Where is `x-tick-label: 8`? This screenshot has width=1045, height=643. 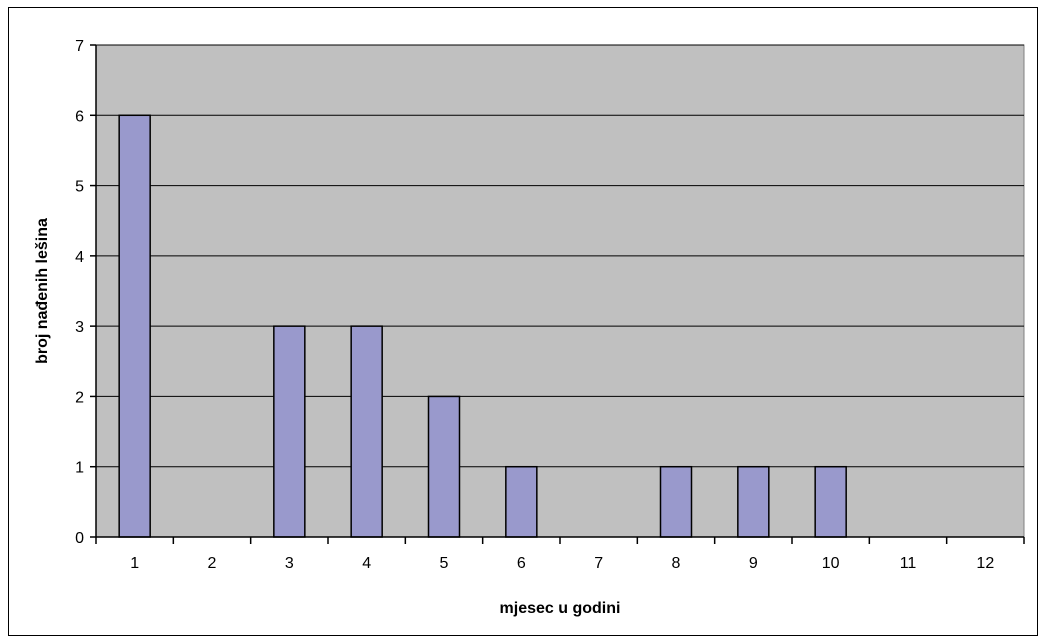 x-tick-label: 8 is located at coordinates (676, 563).